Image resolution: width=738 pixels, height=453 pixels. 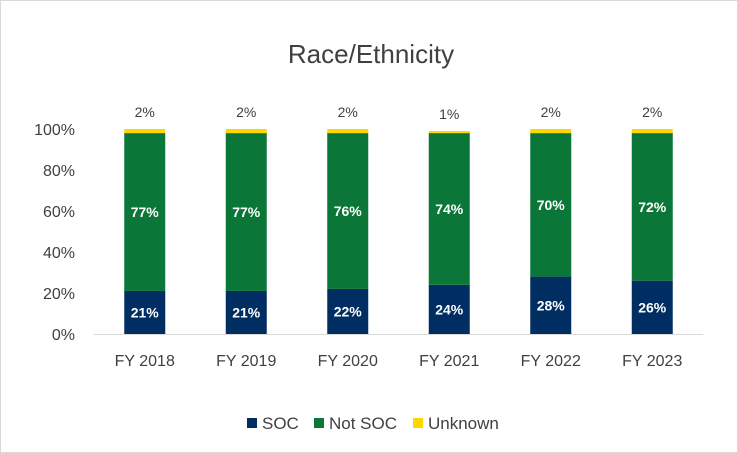 I want to click on x-tick-label: FY 2019, so click(x=246, y=361).